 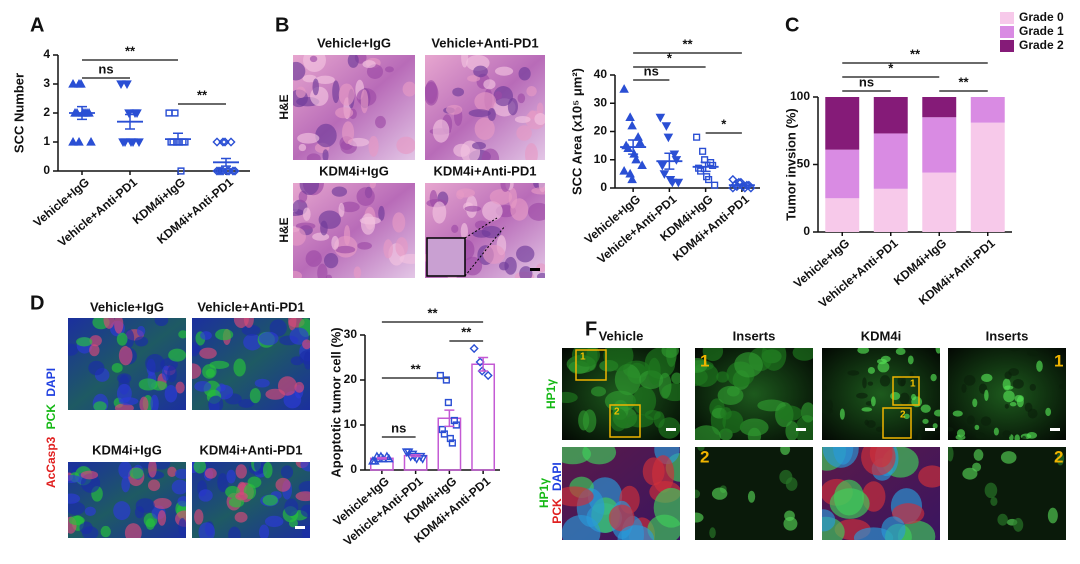 I want to click on stain-label: AcCasp3 PCK DAPI, so click(x=51, y=428).